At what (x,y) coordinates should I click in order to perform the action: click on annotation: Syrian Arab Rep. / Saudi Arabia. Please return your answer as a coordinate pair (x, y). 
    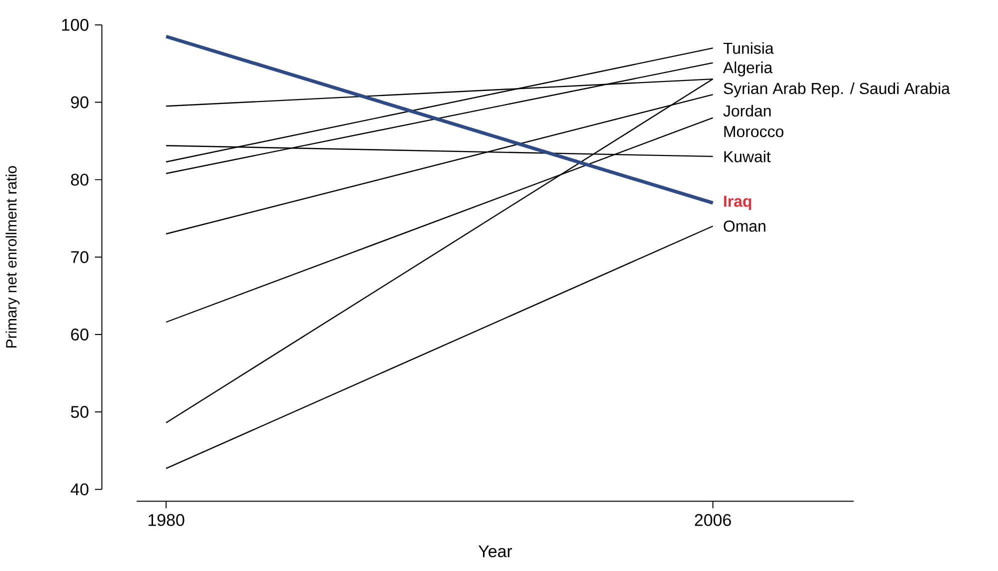
    Looking at the image, I should click on (837, 90).